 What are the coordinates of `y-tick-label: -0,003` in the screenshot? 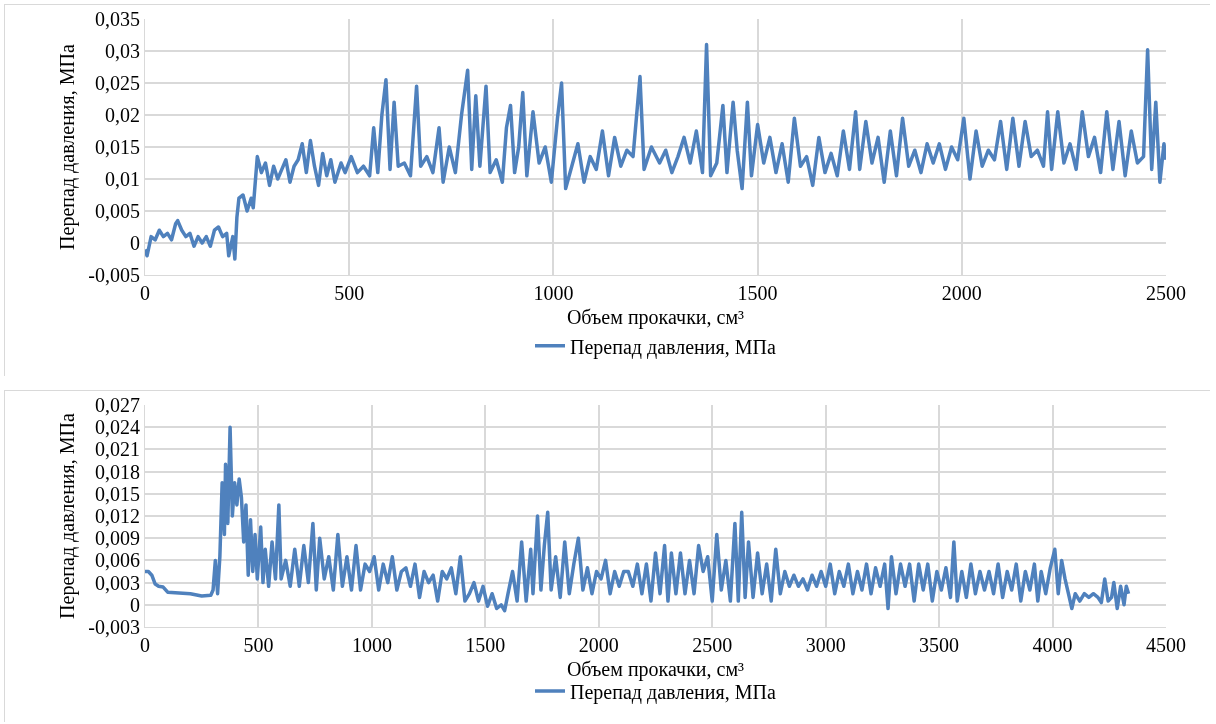 It's located at (114, 627).